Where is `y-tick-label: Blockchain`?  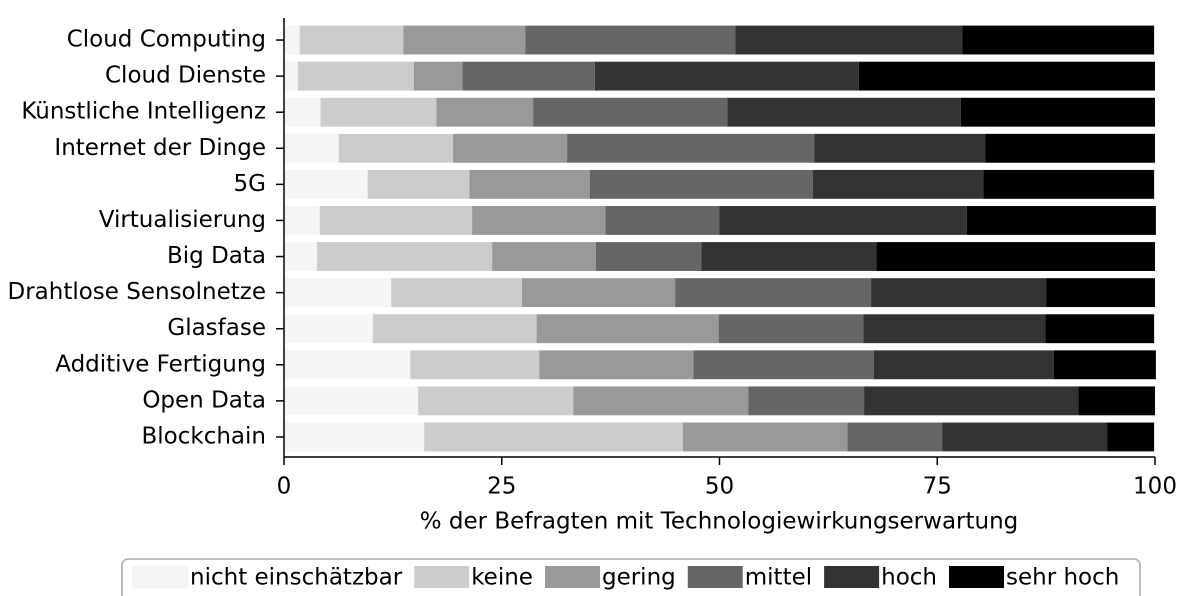 y-tick-label: Blockchain is located at coordinates (204, 436).